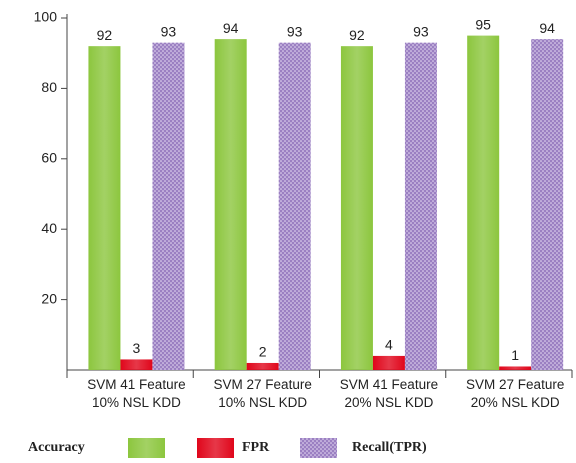  What do you see at coordinates (49, 298) in the screenshot?
I see `y-tick-label: 20` at bounding box center [49, 298].